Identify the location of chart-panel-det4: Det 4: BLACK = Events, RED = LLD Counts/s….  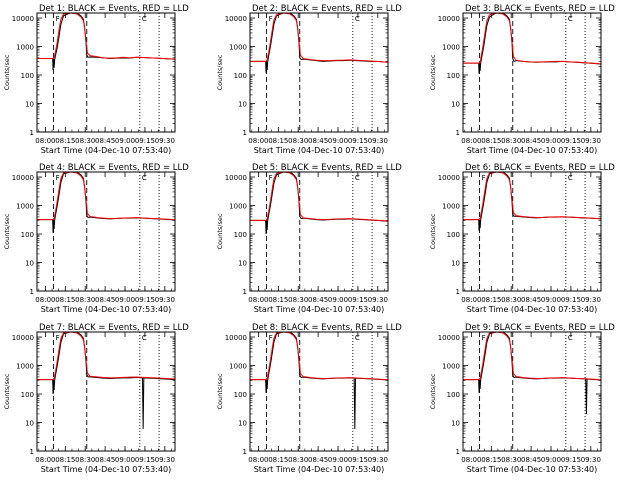
(96, 238).